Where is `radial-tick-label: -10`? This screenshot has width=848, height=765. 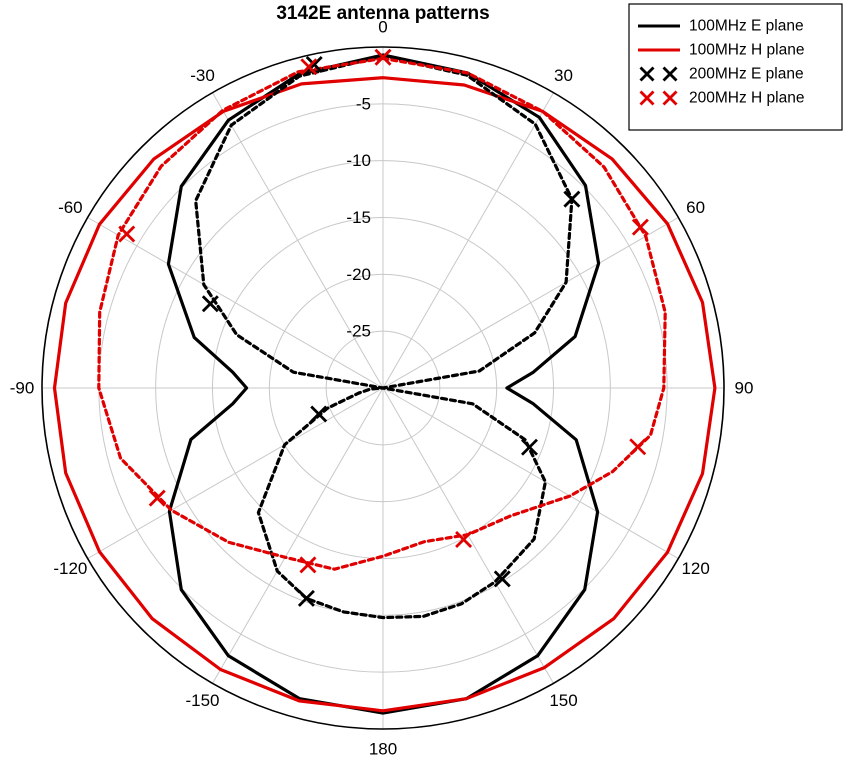 radial-tick-label: -10 is located at coordinates (358, 160).